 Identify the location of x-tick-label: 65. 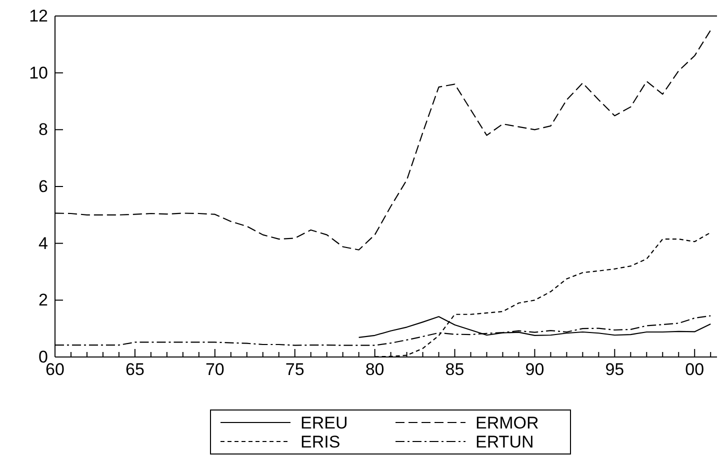
(134, 370).